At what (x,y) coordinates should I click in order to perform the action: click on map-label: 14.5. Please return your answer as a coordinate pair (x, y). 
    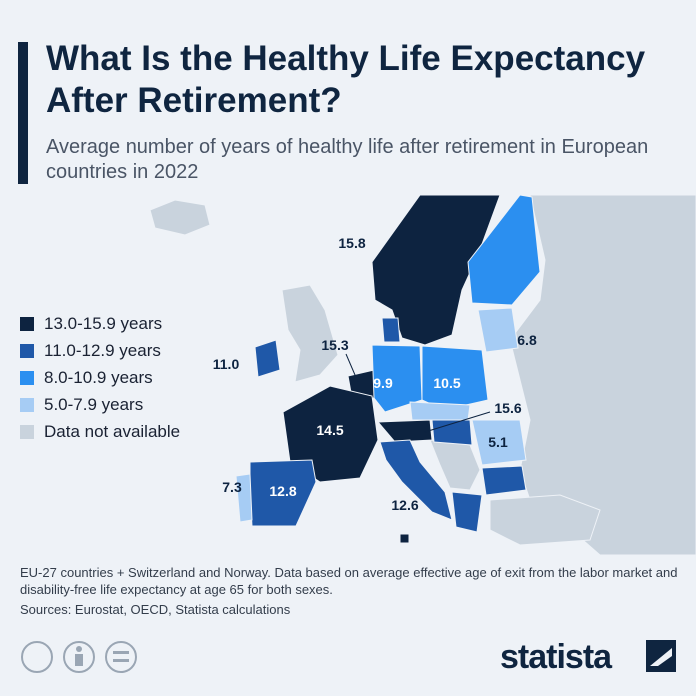
    Looking at the image, I should click on (329, 430).